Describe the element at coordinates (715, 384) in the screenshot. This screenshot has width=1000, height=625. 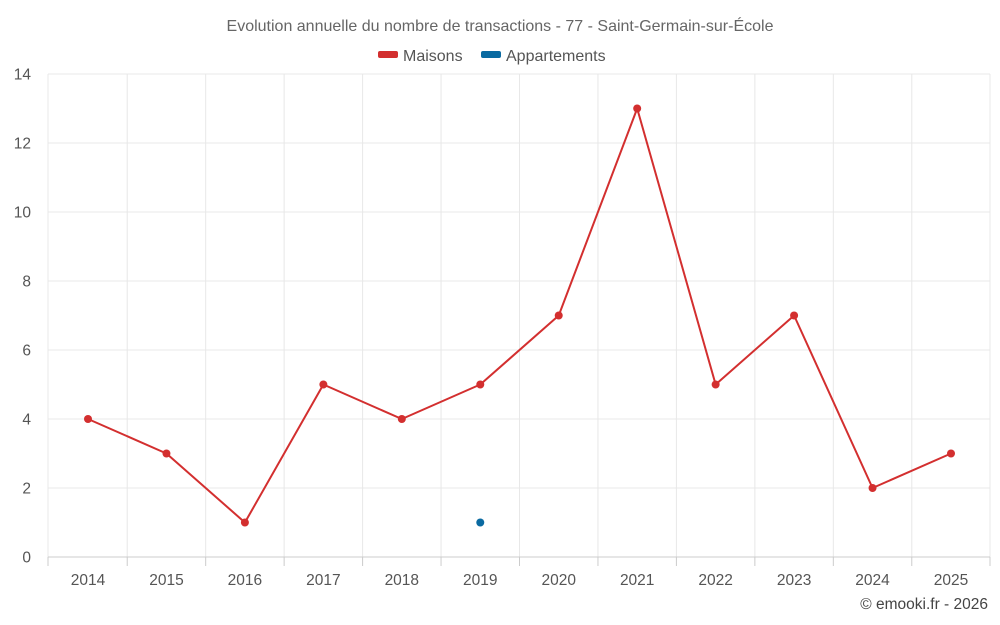
I see `data-point-maisons-2022` at that location.